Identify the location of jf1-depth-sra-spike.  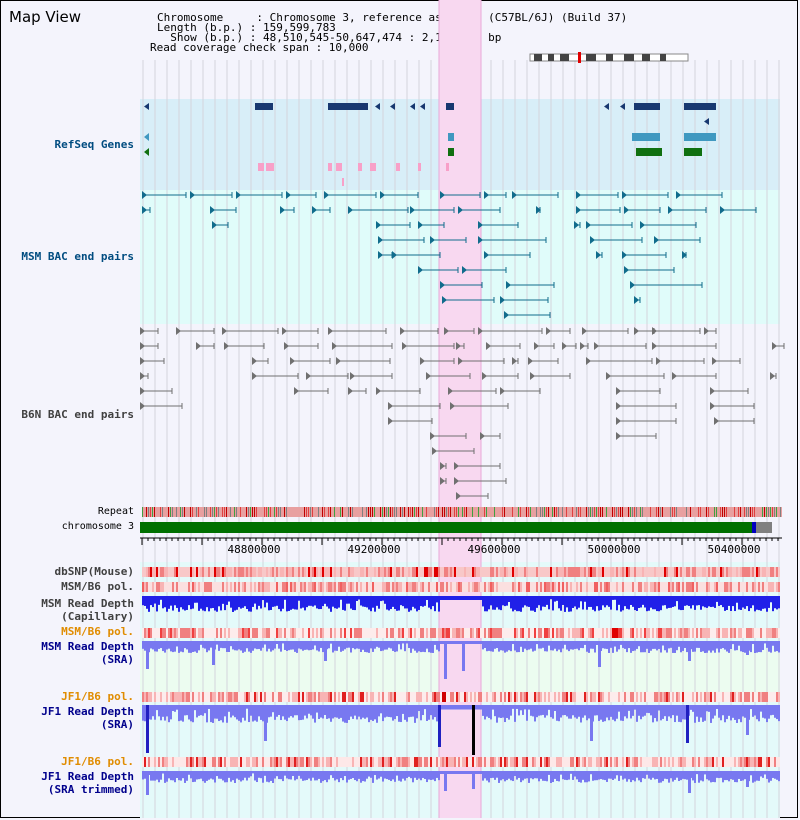
(473, 730).